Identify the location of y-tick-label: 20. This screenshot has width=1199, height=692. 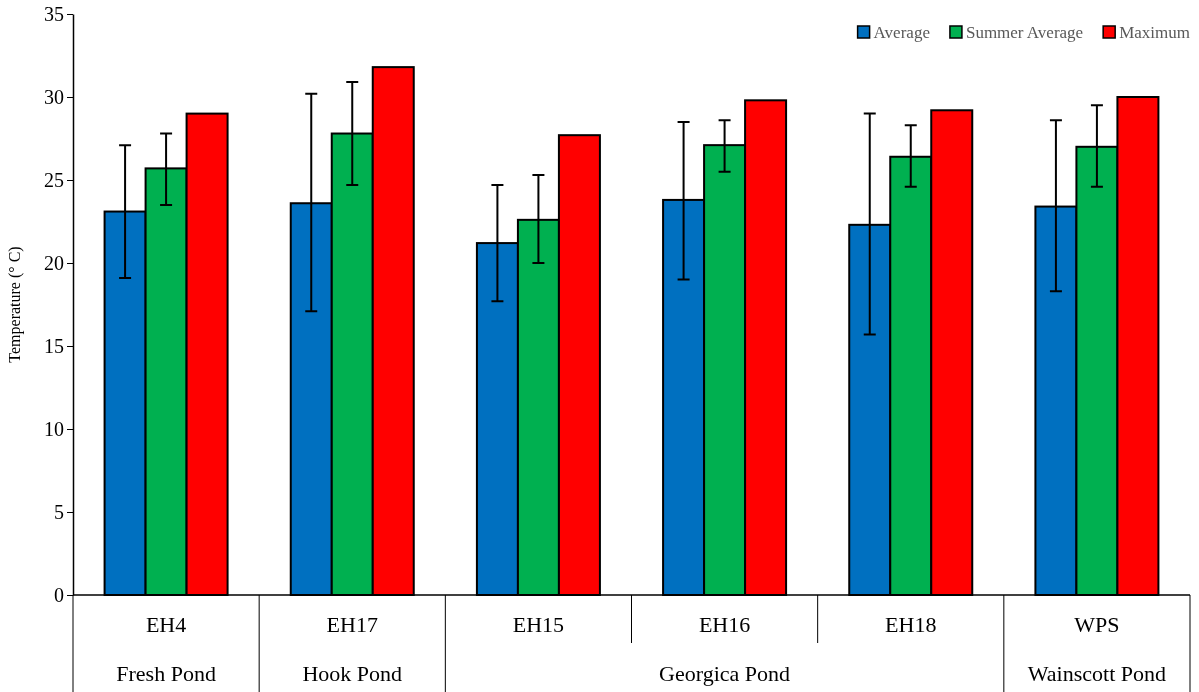
(54, 262).